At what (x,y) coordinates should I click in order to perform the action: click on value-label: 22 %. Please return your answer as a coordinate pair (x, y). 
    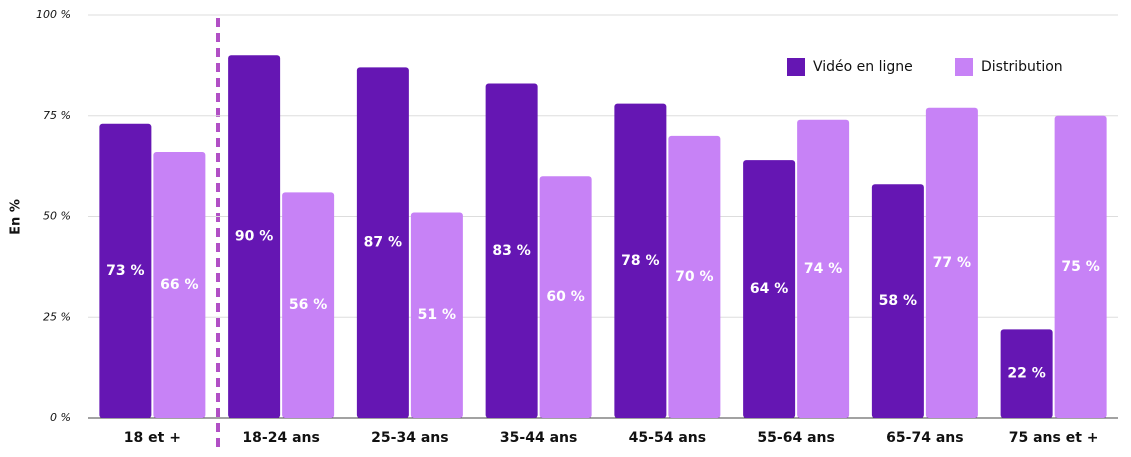
    Looking at the image, I should click on (1026, 374).